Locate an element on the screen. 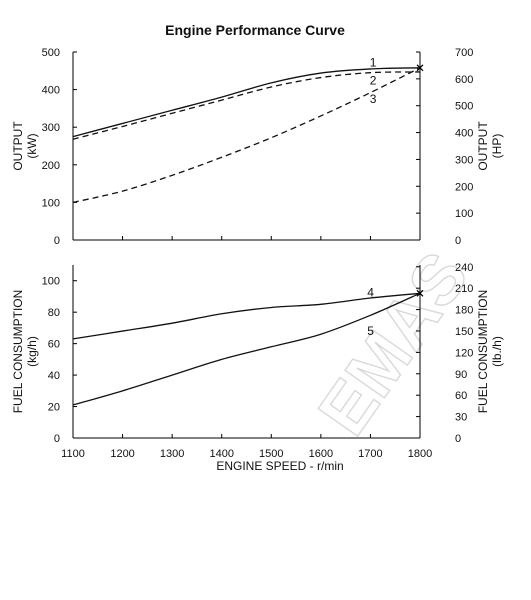 This screenshot has height=600, width=531. left-tick-label: 60 is located at coordinates (54, 345).